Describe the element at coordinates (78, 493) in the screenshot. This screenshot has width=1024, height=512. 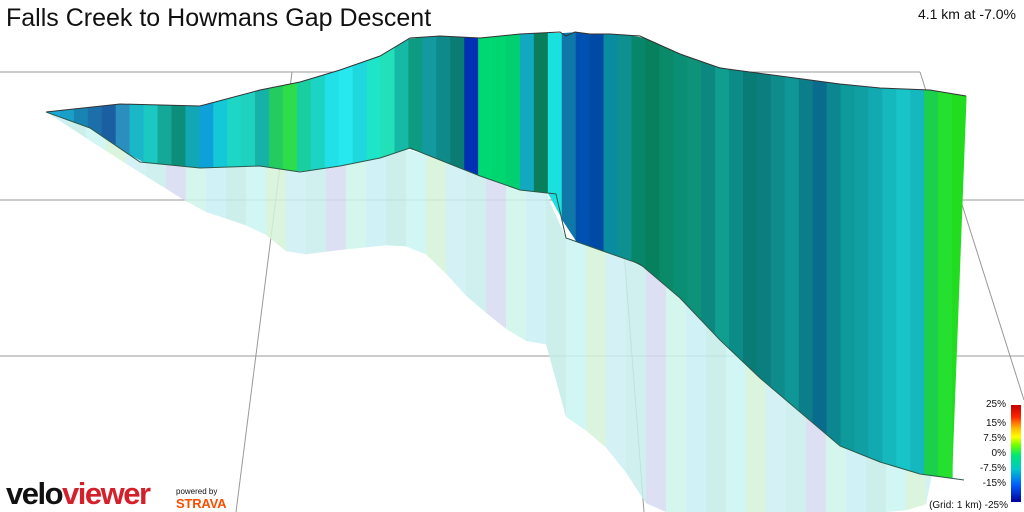
I see `veloviewer-logo: veloviewer` at that location.